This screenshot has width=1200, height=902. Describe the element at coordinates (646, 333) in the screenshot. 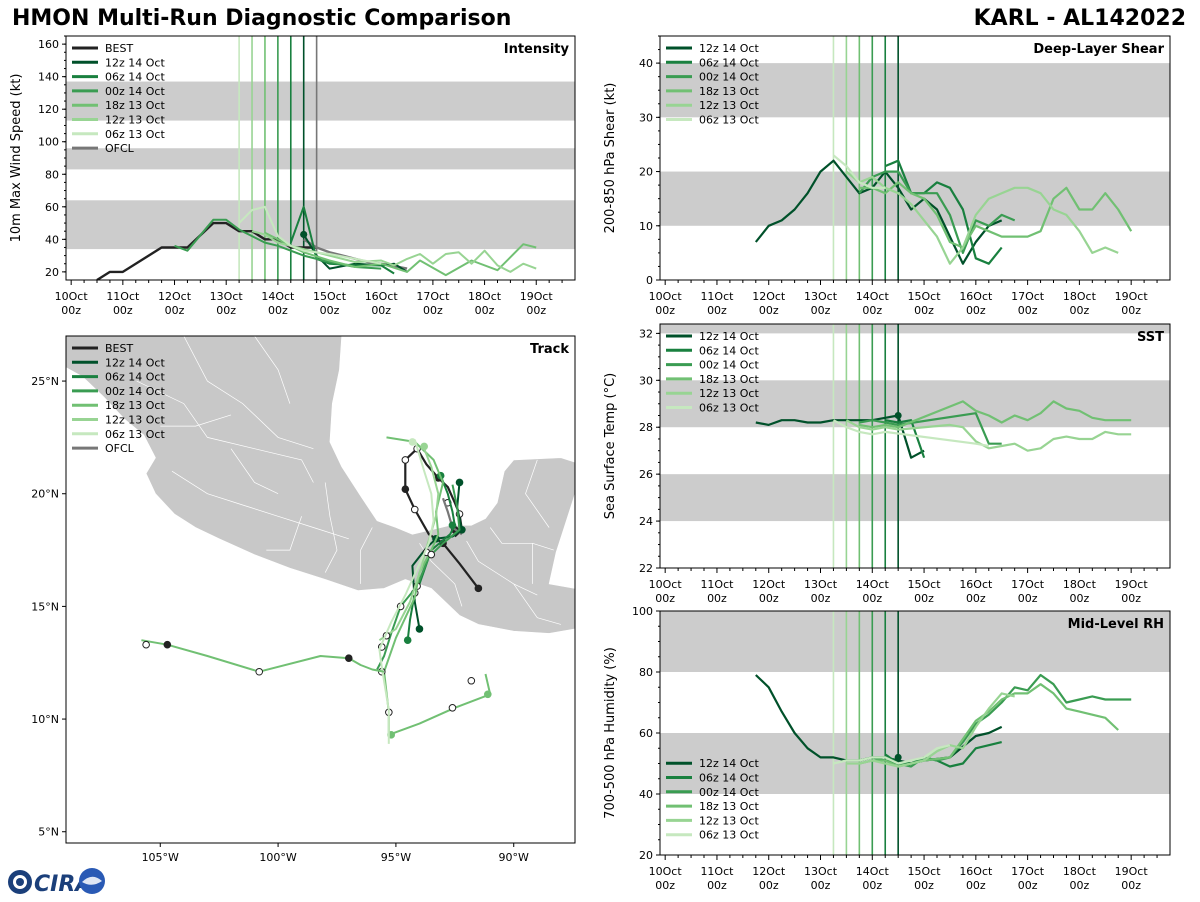

I see `ytick-label: 32` at that location.